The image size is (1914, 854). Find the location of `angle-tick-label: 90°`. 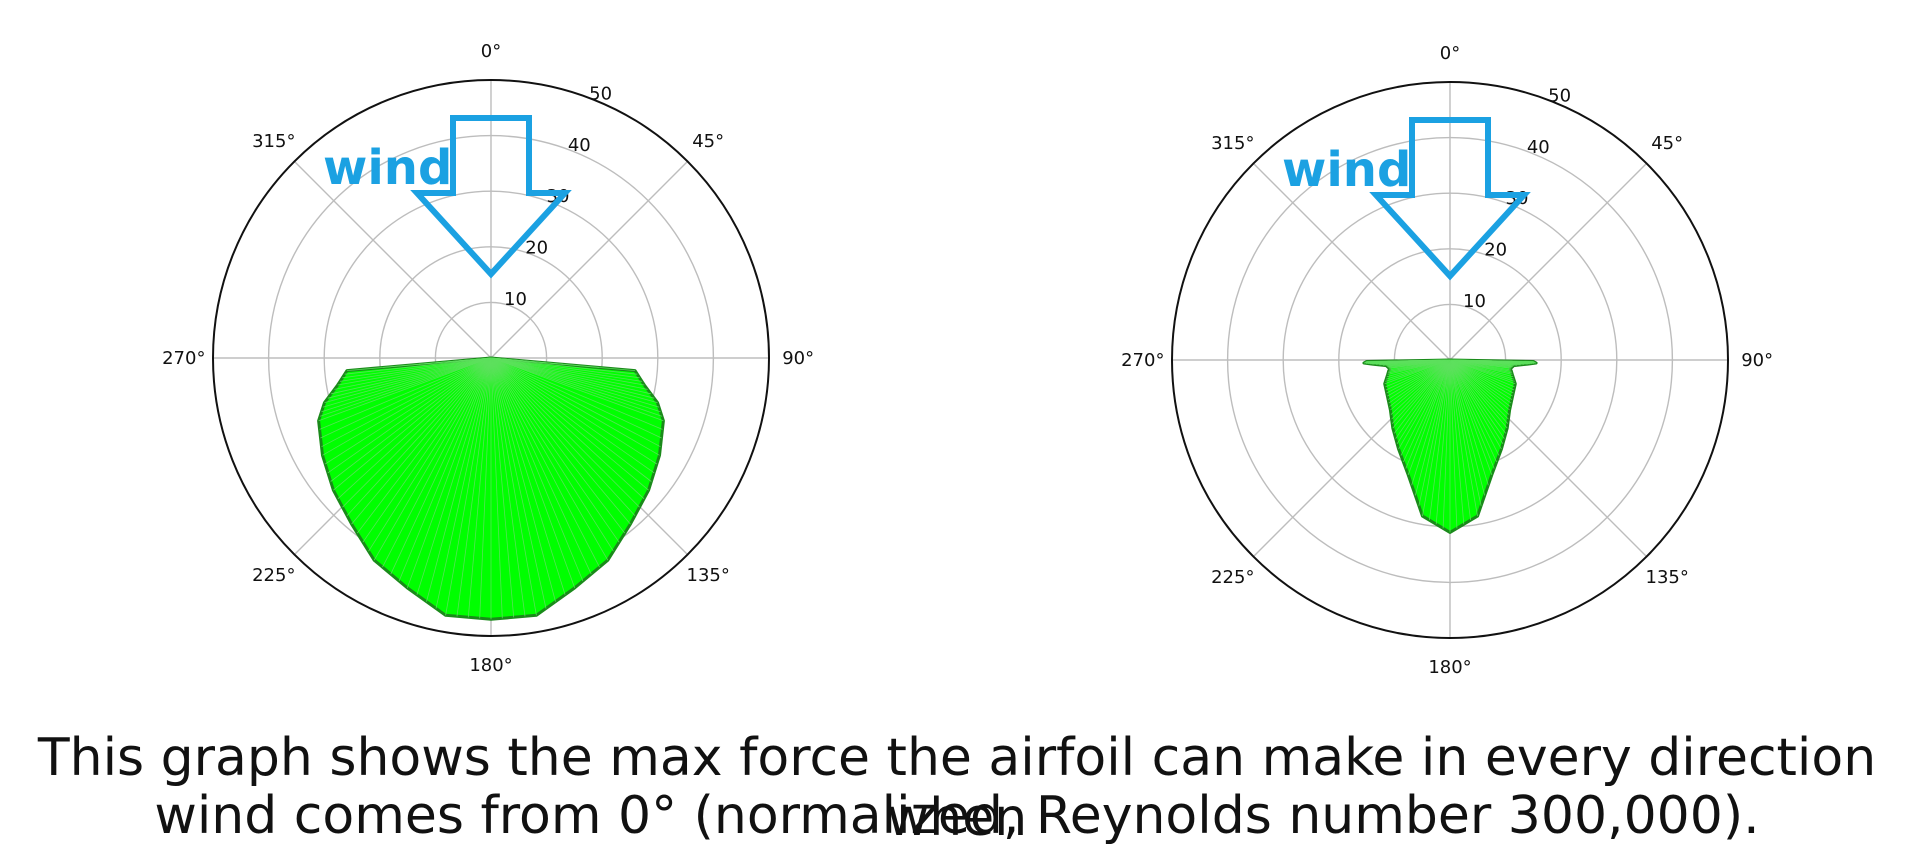

angle-tick-label: 90° is located at coordinates (1757, 360).